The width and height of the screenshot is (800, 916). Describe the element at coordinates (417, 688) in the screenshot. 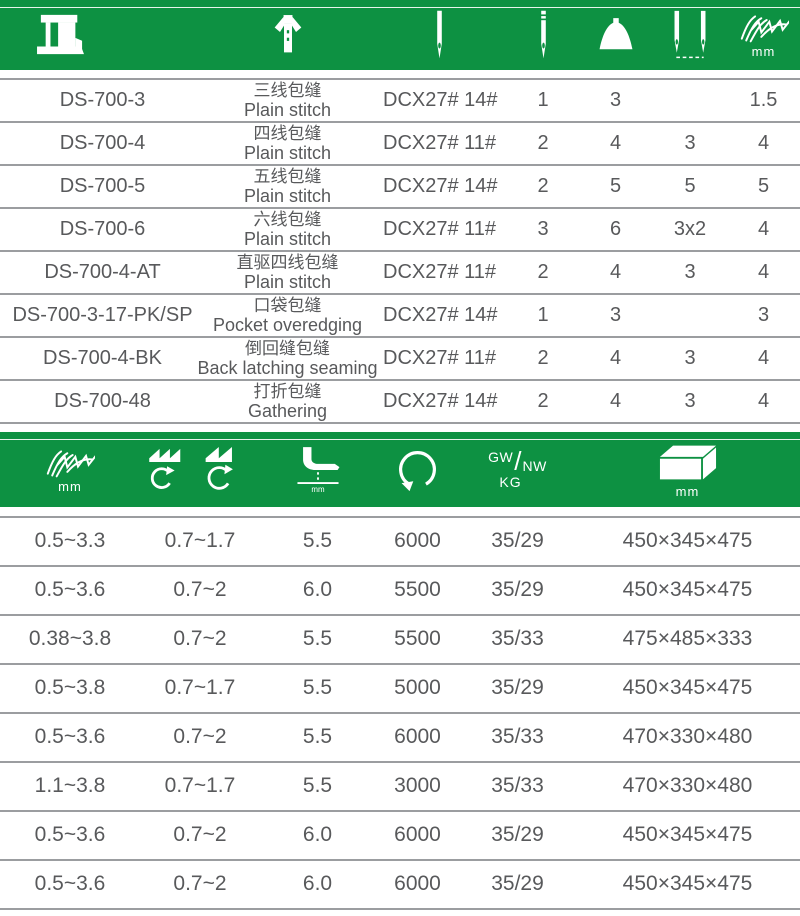

I see `speed-cell: 5000` at that location.